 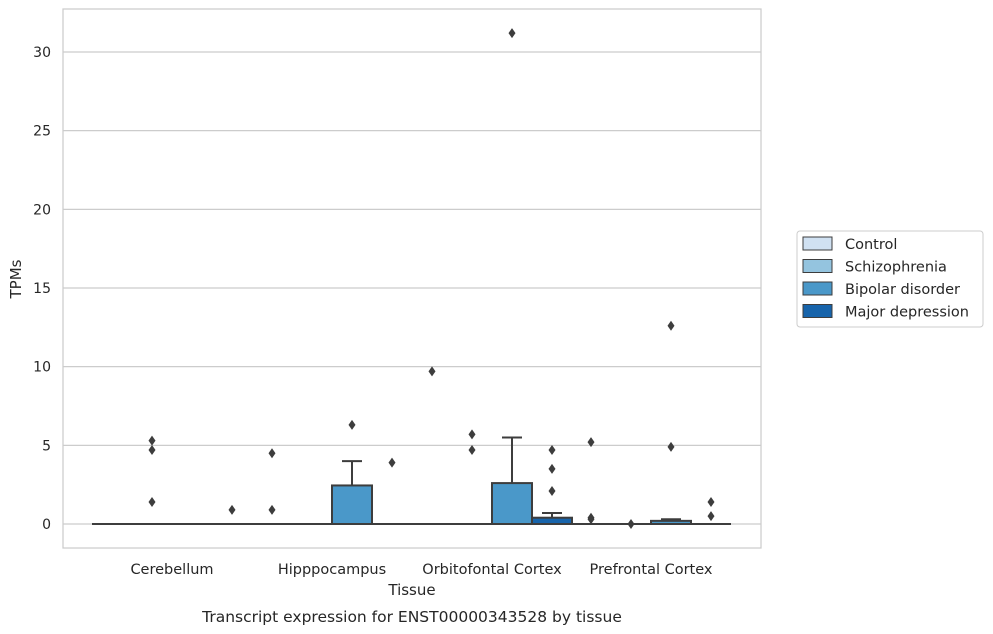 I want to click on x-tick-label: Cerebellum, so click(x=171, y=570).